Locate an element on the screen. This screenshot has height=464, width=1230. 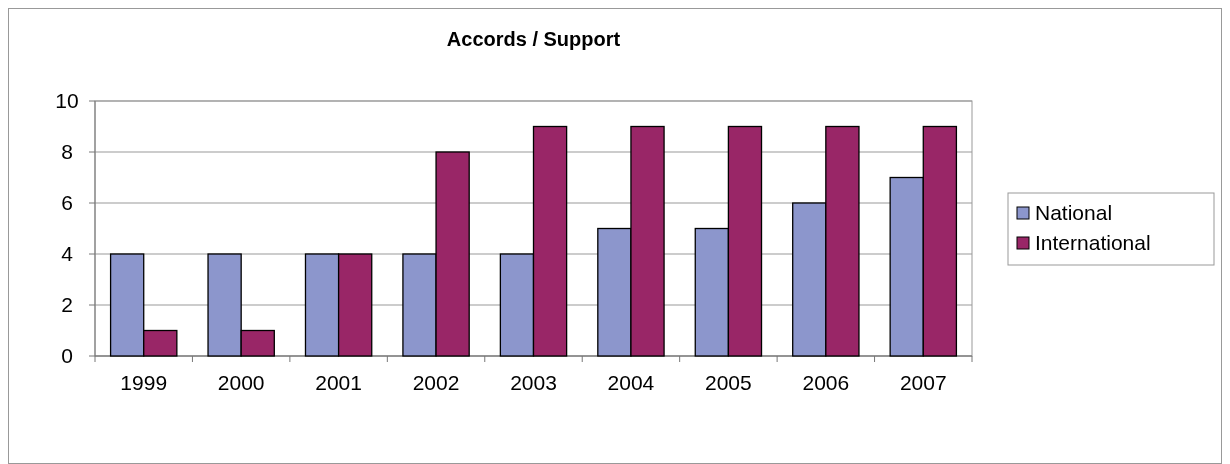
x-tick-label: 1999 is located at coordinates (144, 382).